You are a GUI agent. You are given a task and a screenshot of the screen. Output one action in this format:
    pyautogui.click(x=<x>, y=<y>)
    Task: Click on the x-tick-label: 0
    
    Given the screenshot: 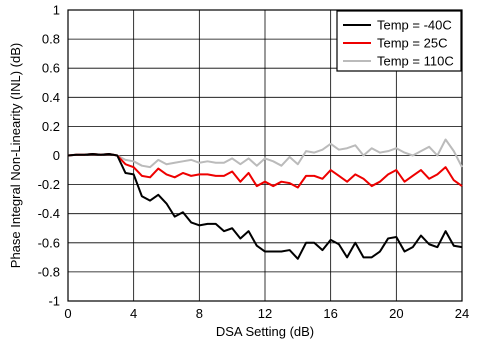 What is the action you would take?
    pyautogui.click(x=67, y=313)
    